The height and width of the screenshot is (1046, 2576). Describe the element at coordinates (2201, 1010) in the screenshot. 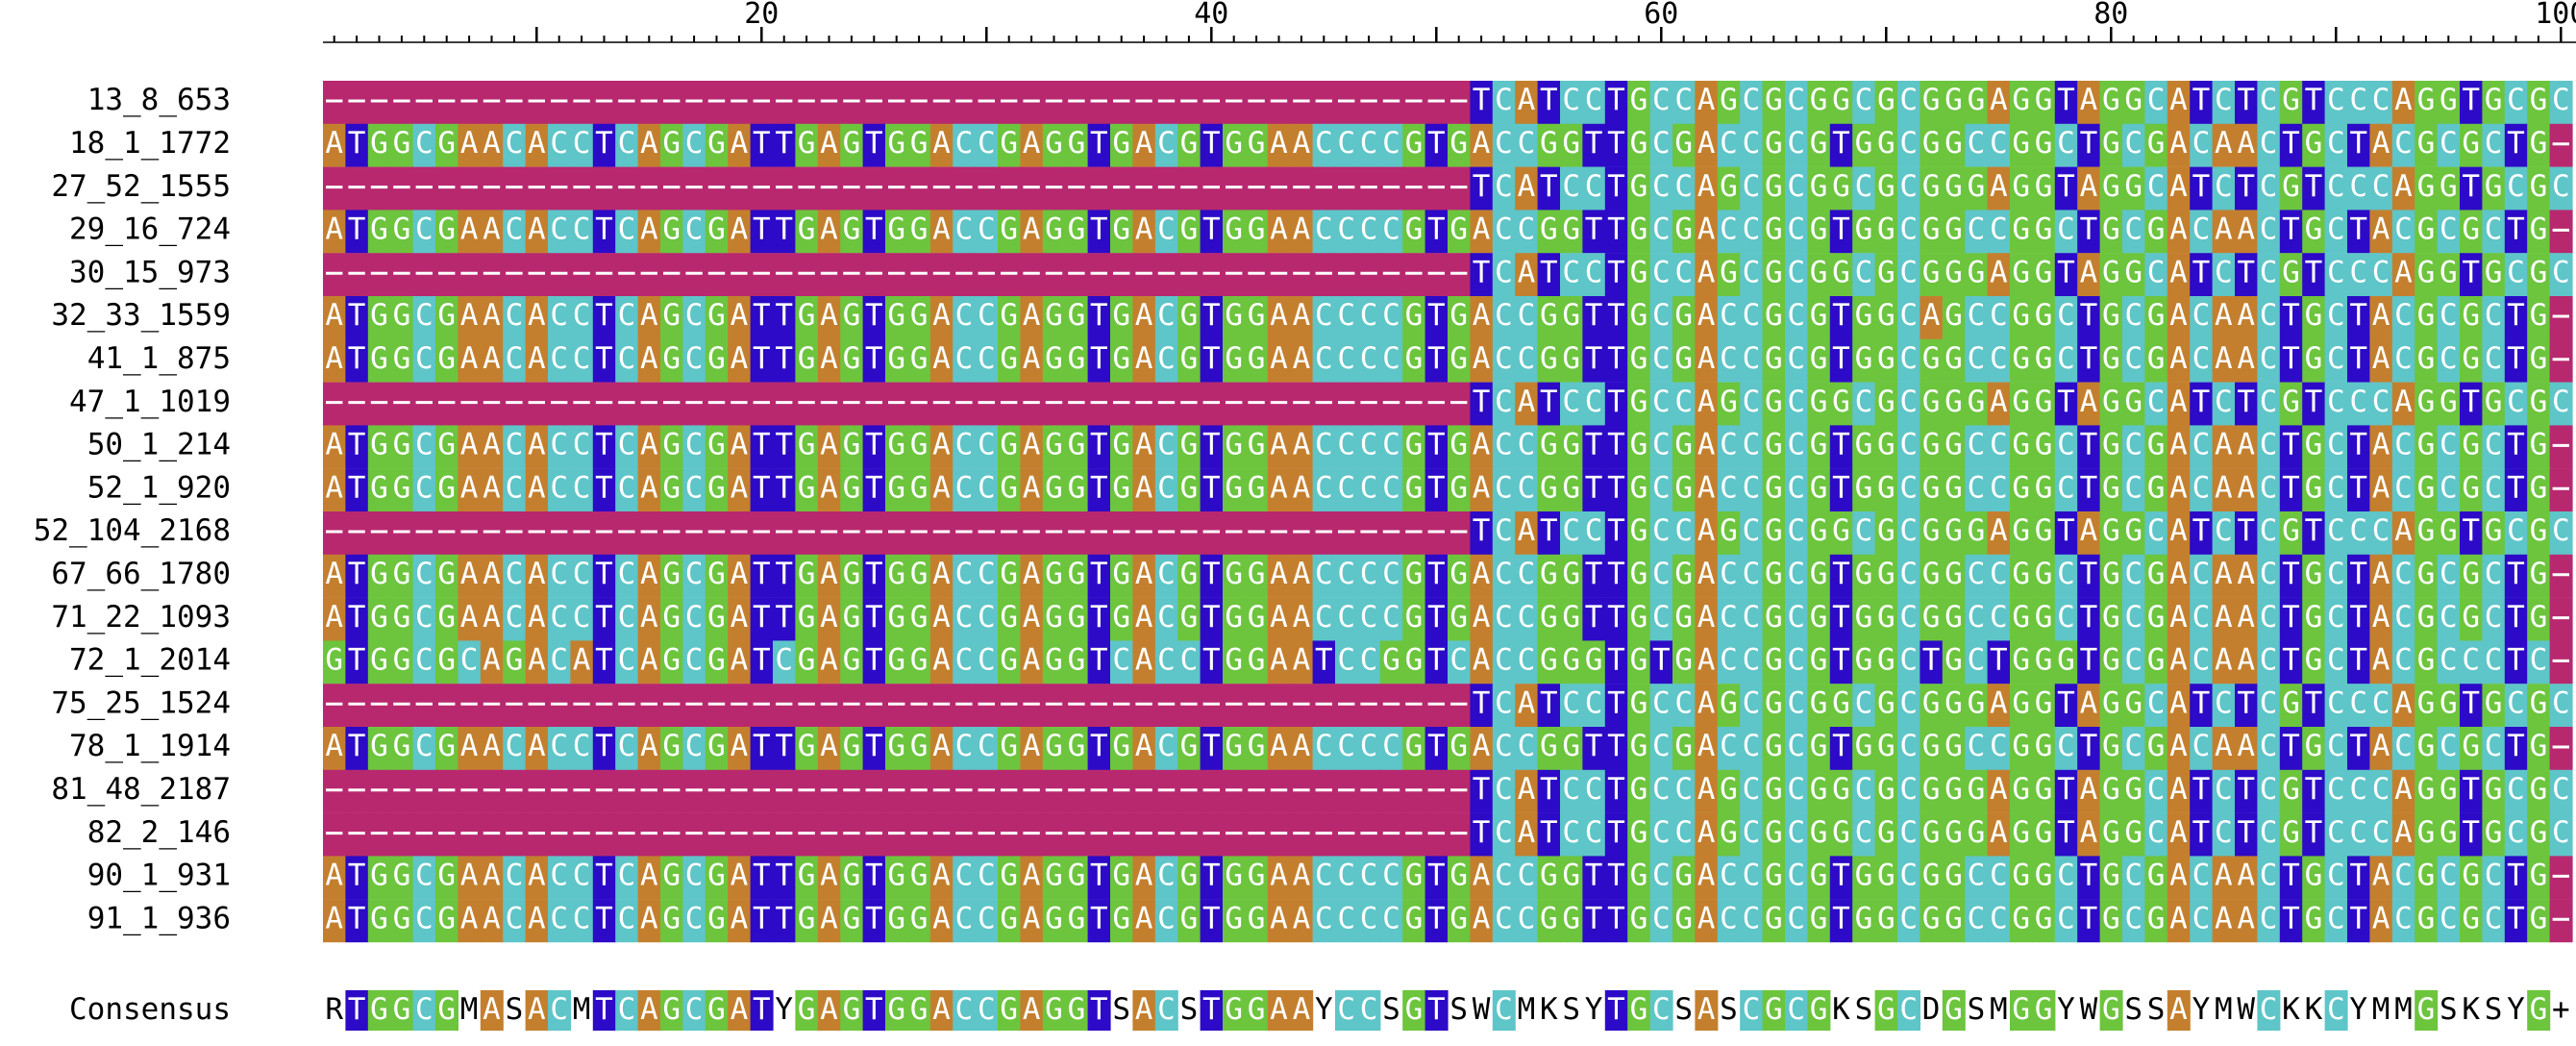

I see `consensus-base: Y` at that location.